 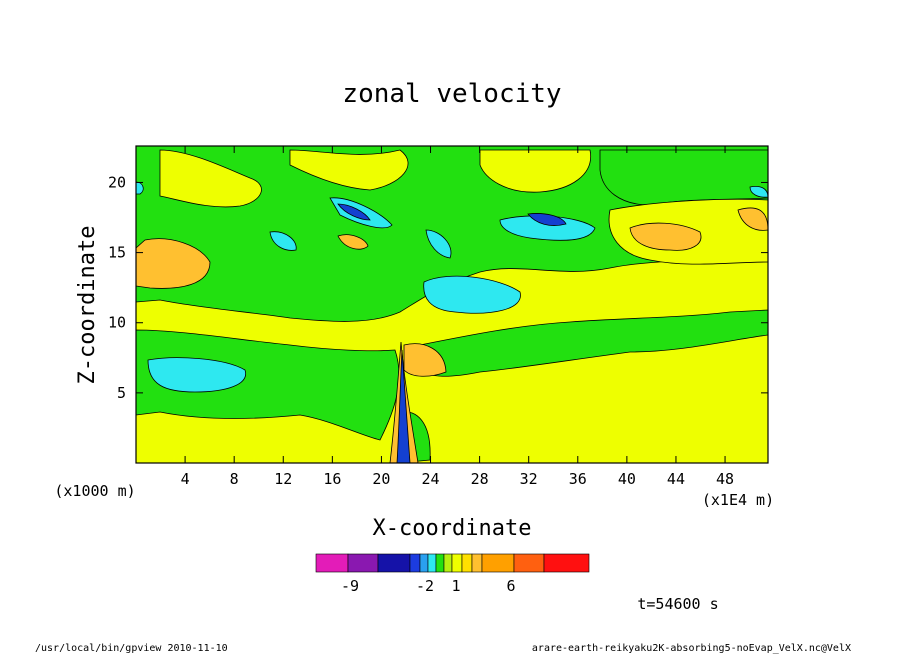 I want to click on field-orange-left, so click(x=173, y=263).